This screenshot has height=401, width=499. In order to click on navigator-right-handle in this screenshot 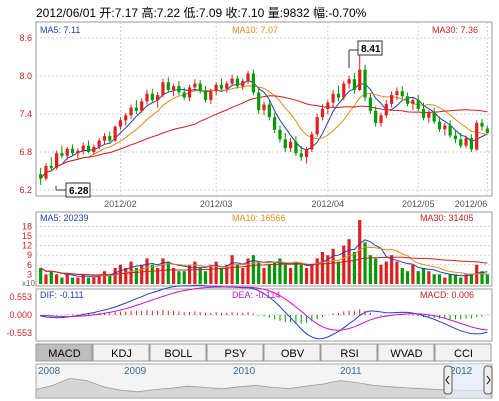, I will do `click(488, 380)`.